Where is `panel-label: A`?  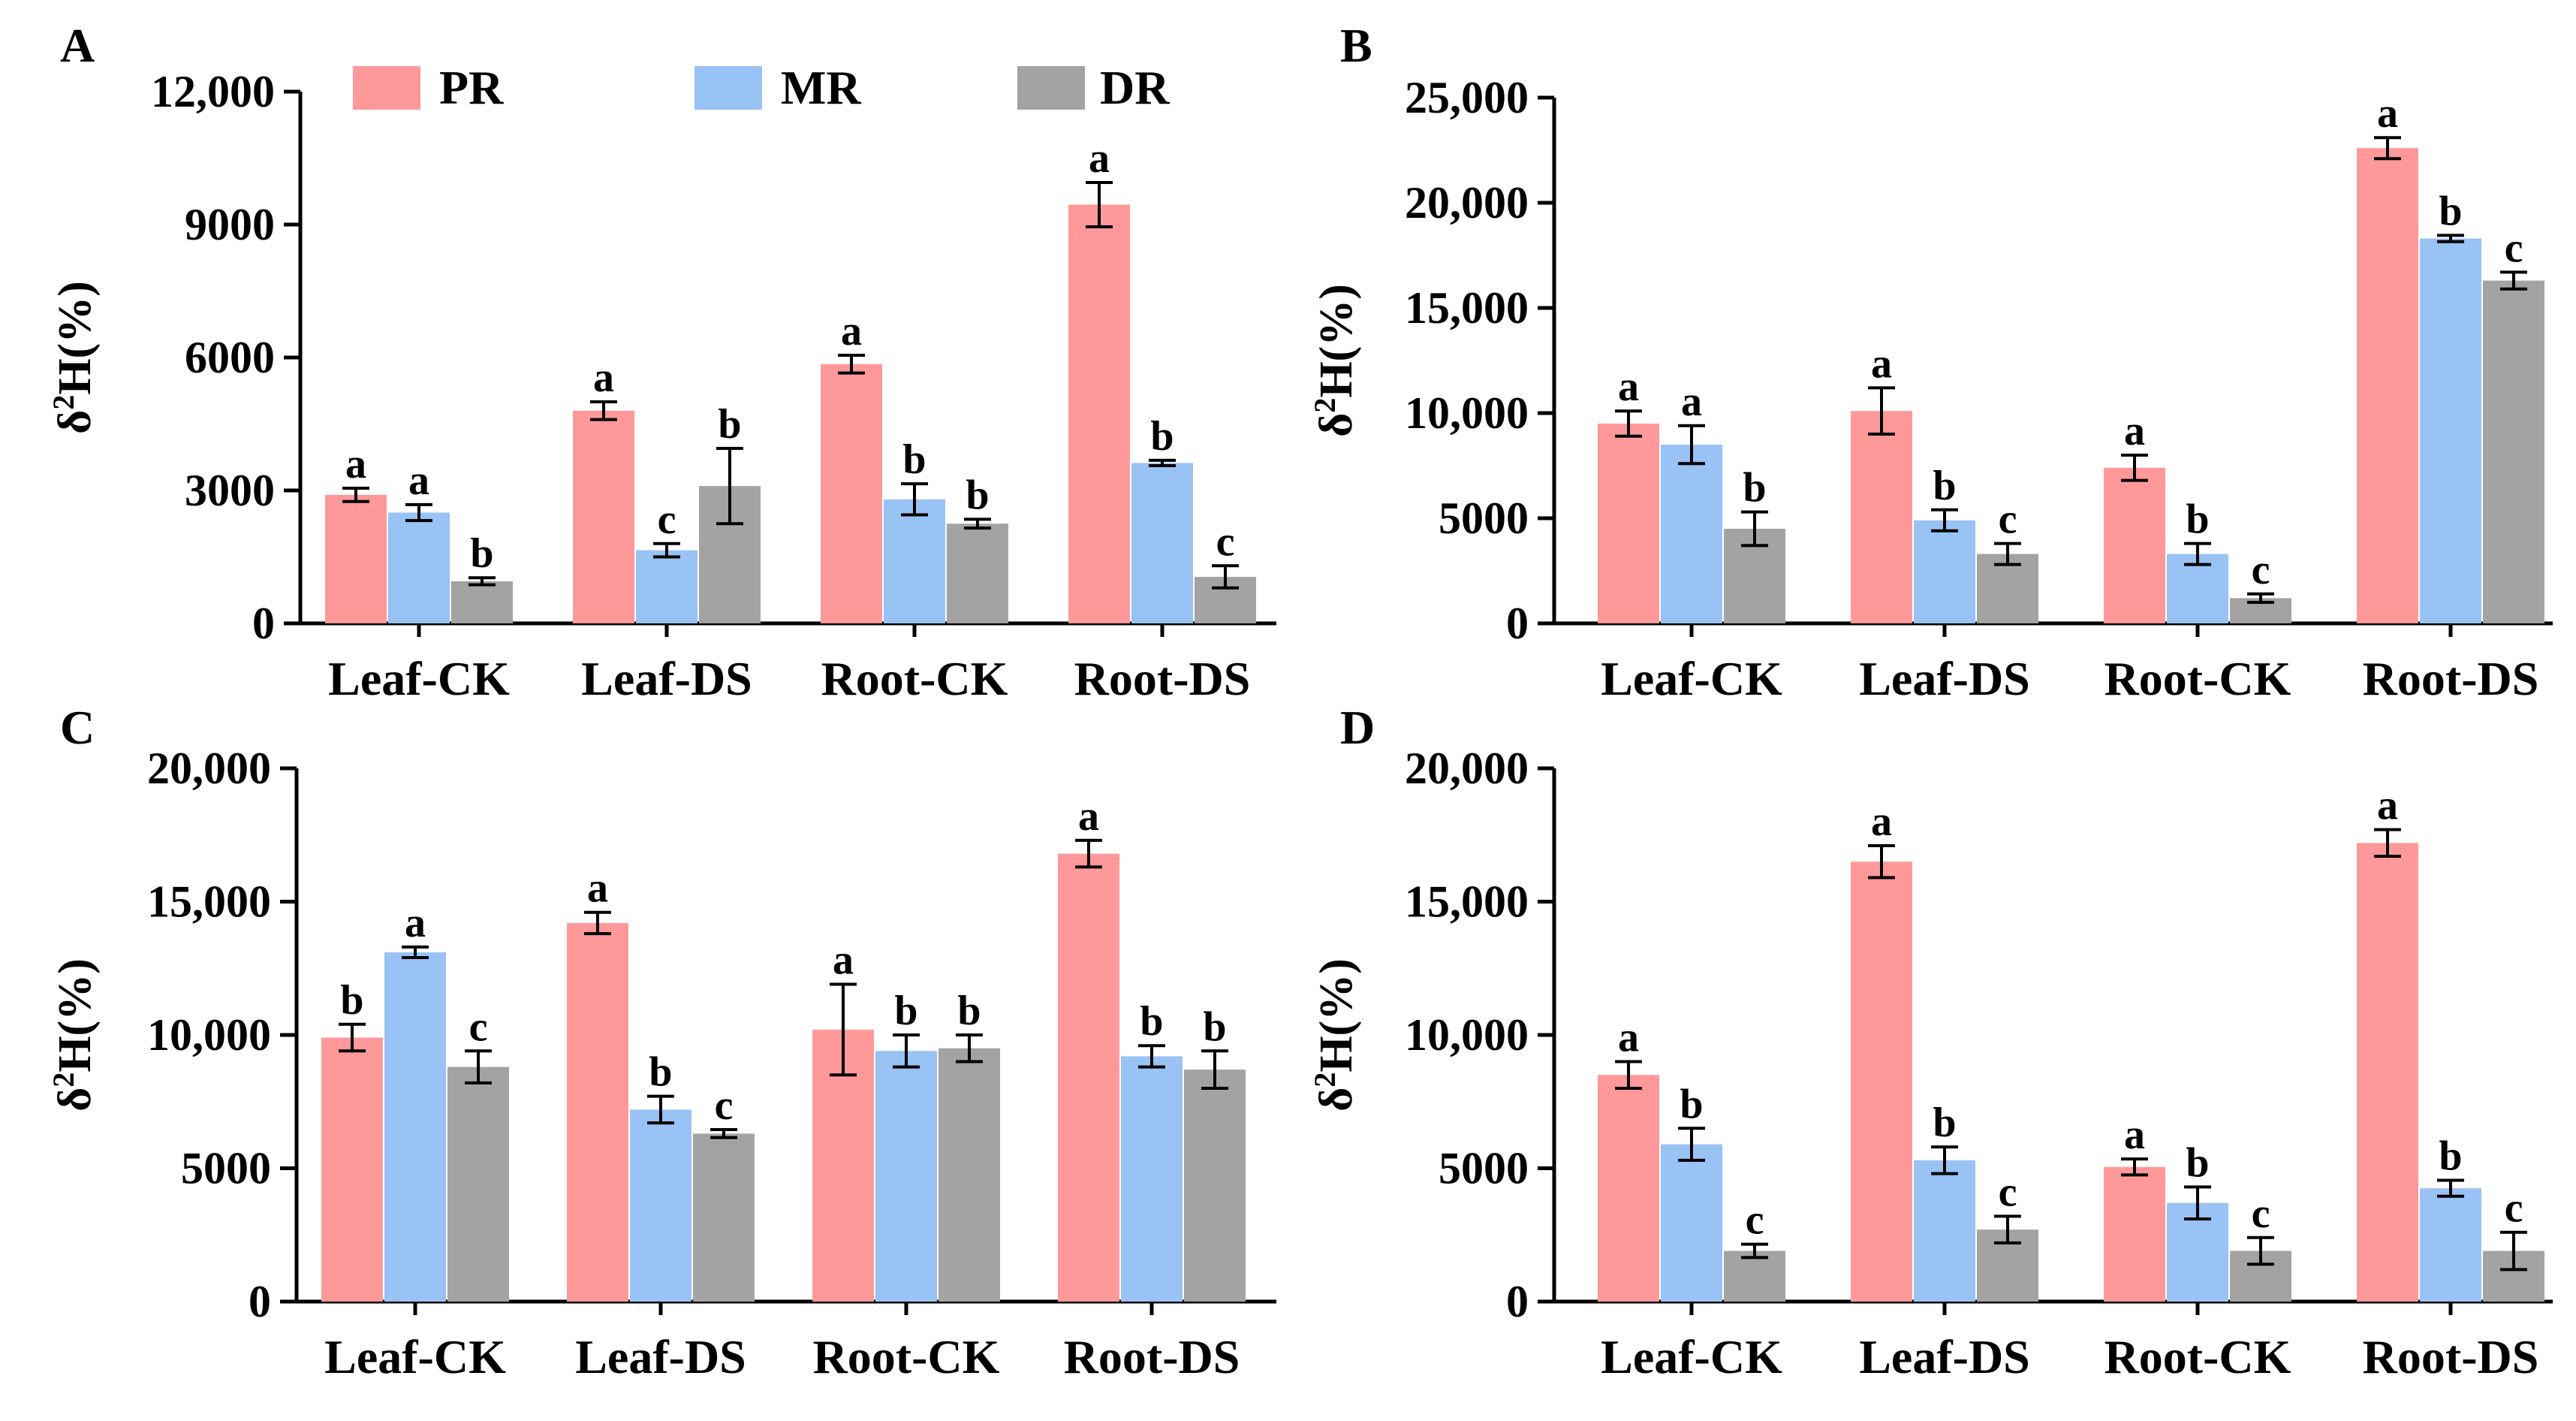
panel-label: A is located at coordinates (77, 45).